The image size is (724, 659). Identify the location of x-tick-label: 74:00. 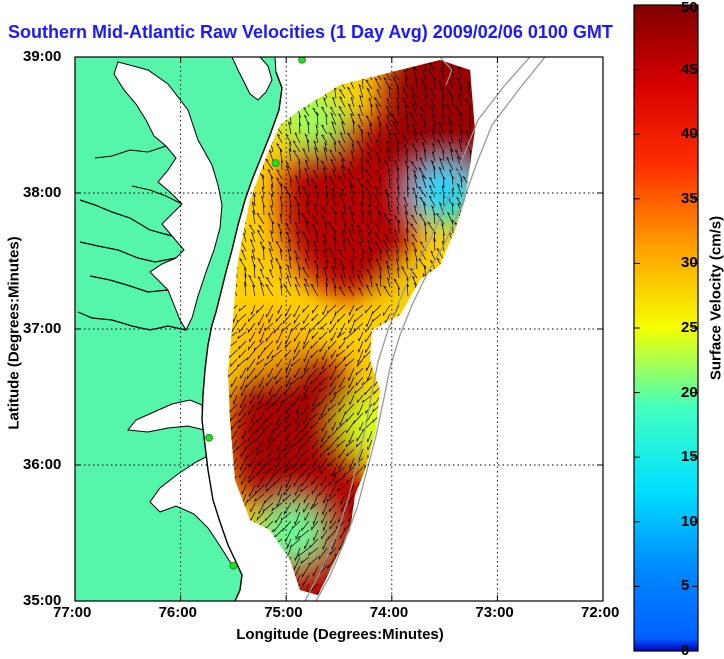
(389, 612).